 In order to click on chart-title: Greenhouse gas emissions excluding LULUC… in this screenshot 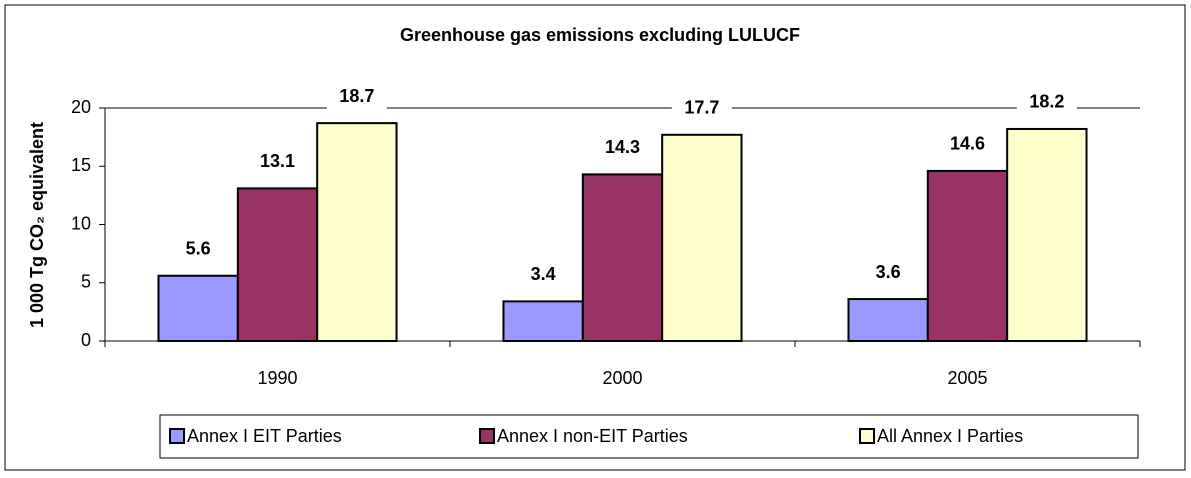, I will do `click(600, 35)`.